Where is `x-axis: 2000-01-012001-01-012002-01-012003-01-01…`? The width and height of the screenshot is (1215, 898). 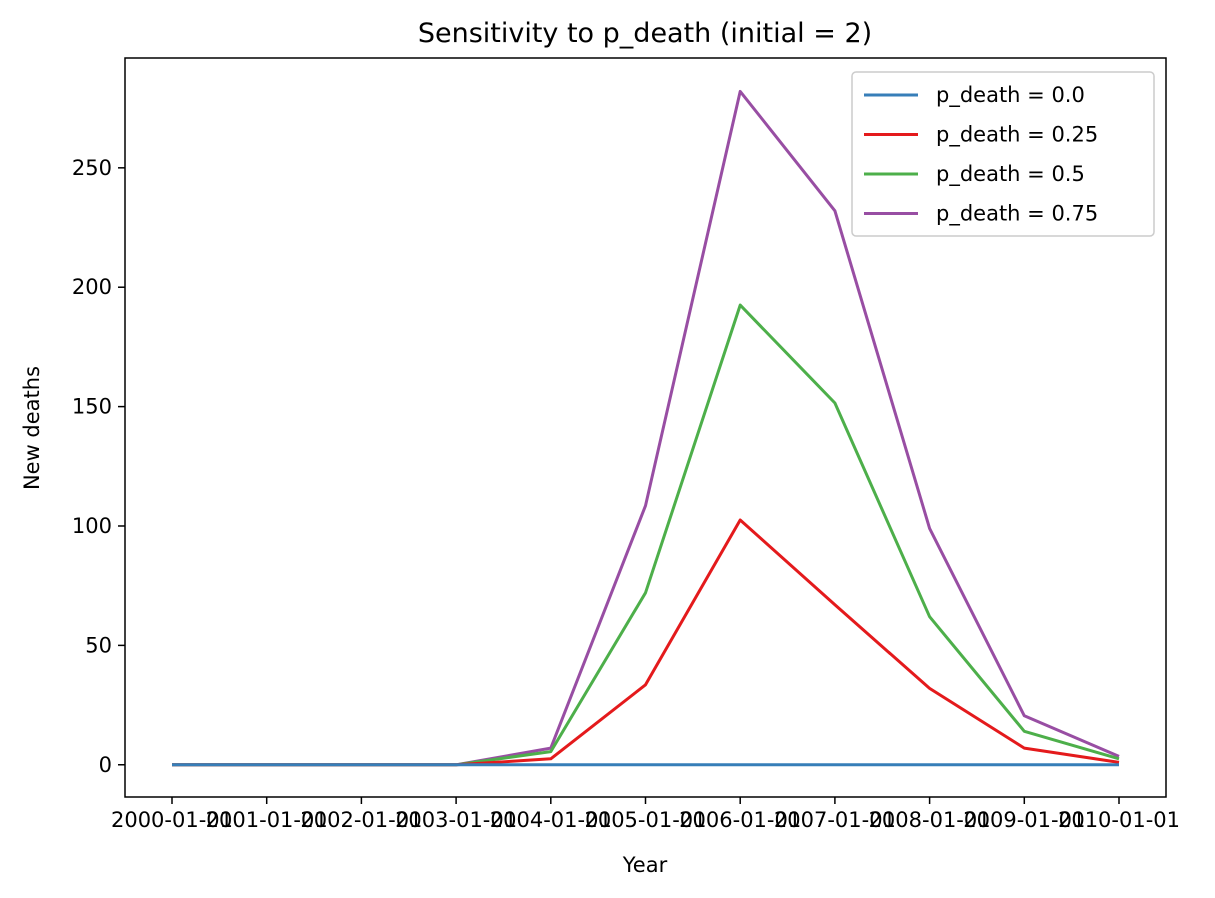
x-axis: 2000-01-012001-01-012002-01-012003-01-01… is located at coordinates (645, 814).